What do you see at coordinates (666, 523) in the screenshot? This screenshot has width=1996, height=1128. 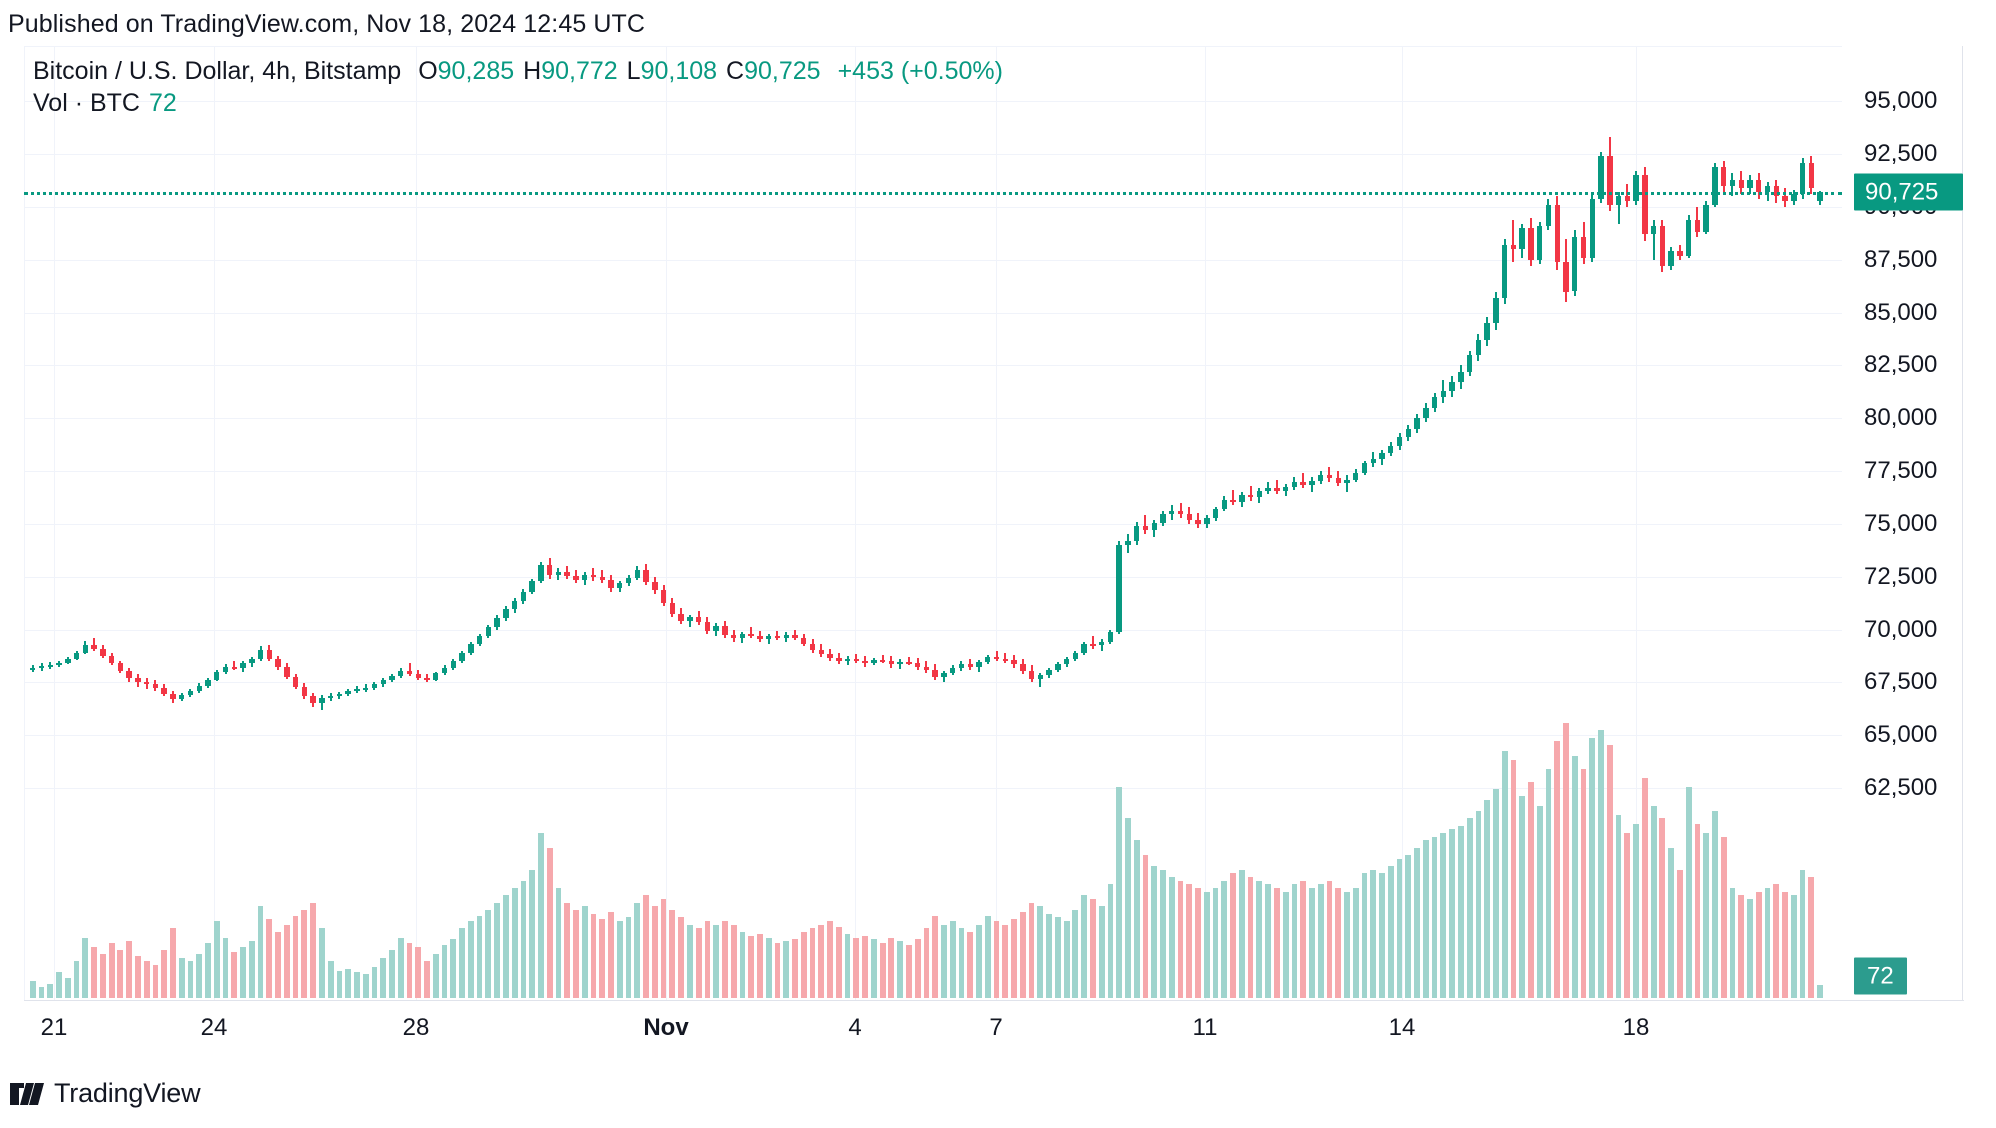 I see `vertical-gridline` at bounding box center [666, 523].